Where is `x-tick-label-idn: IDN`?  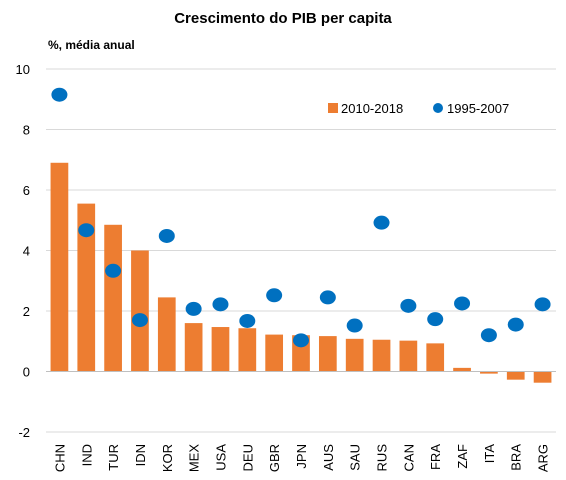
x-tick-label-idn: IDN is located at coordinates (140, 455).